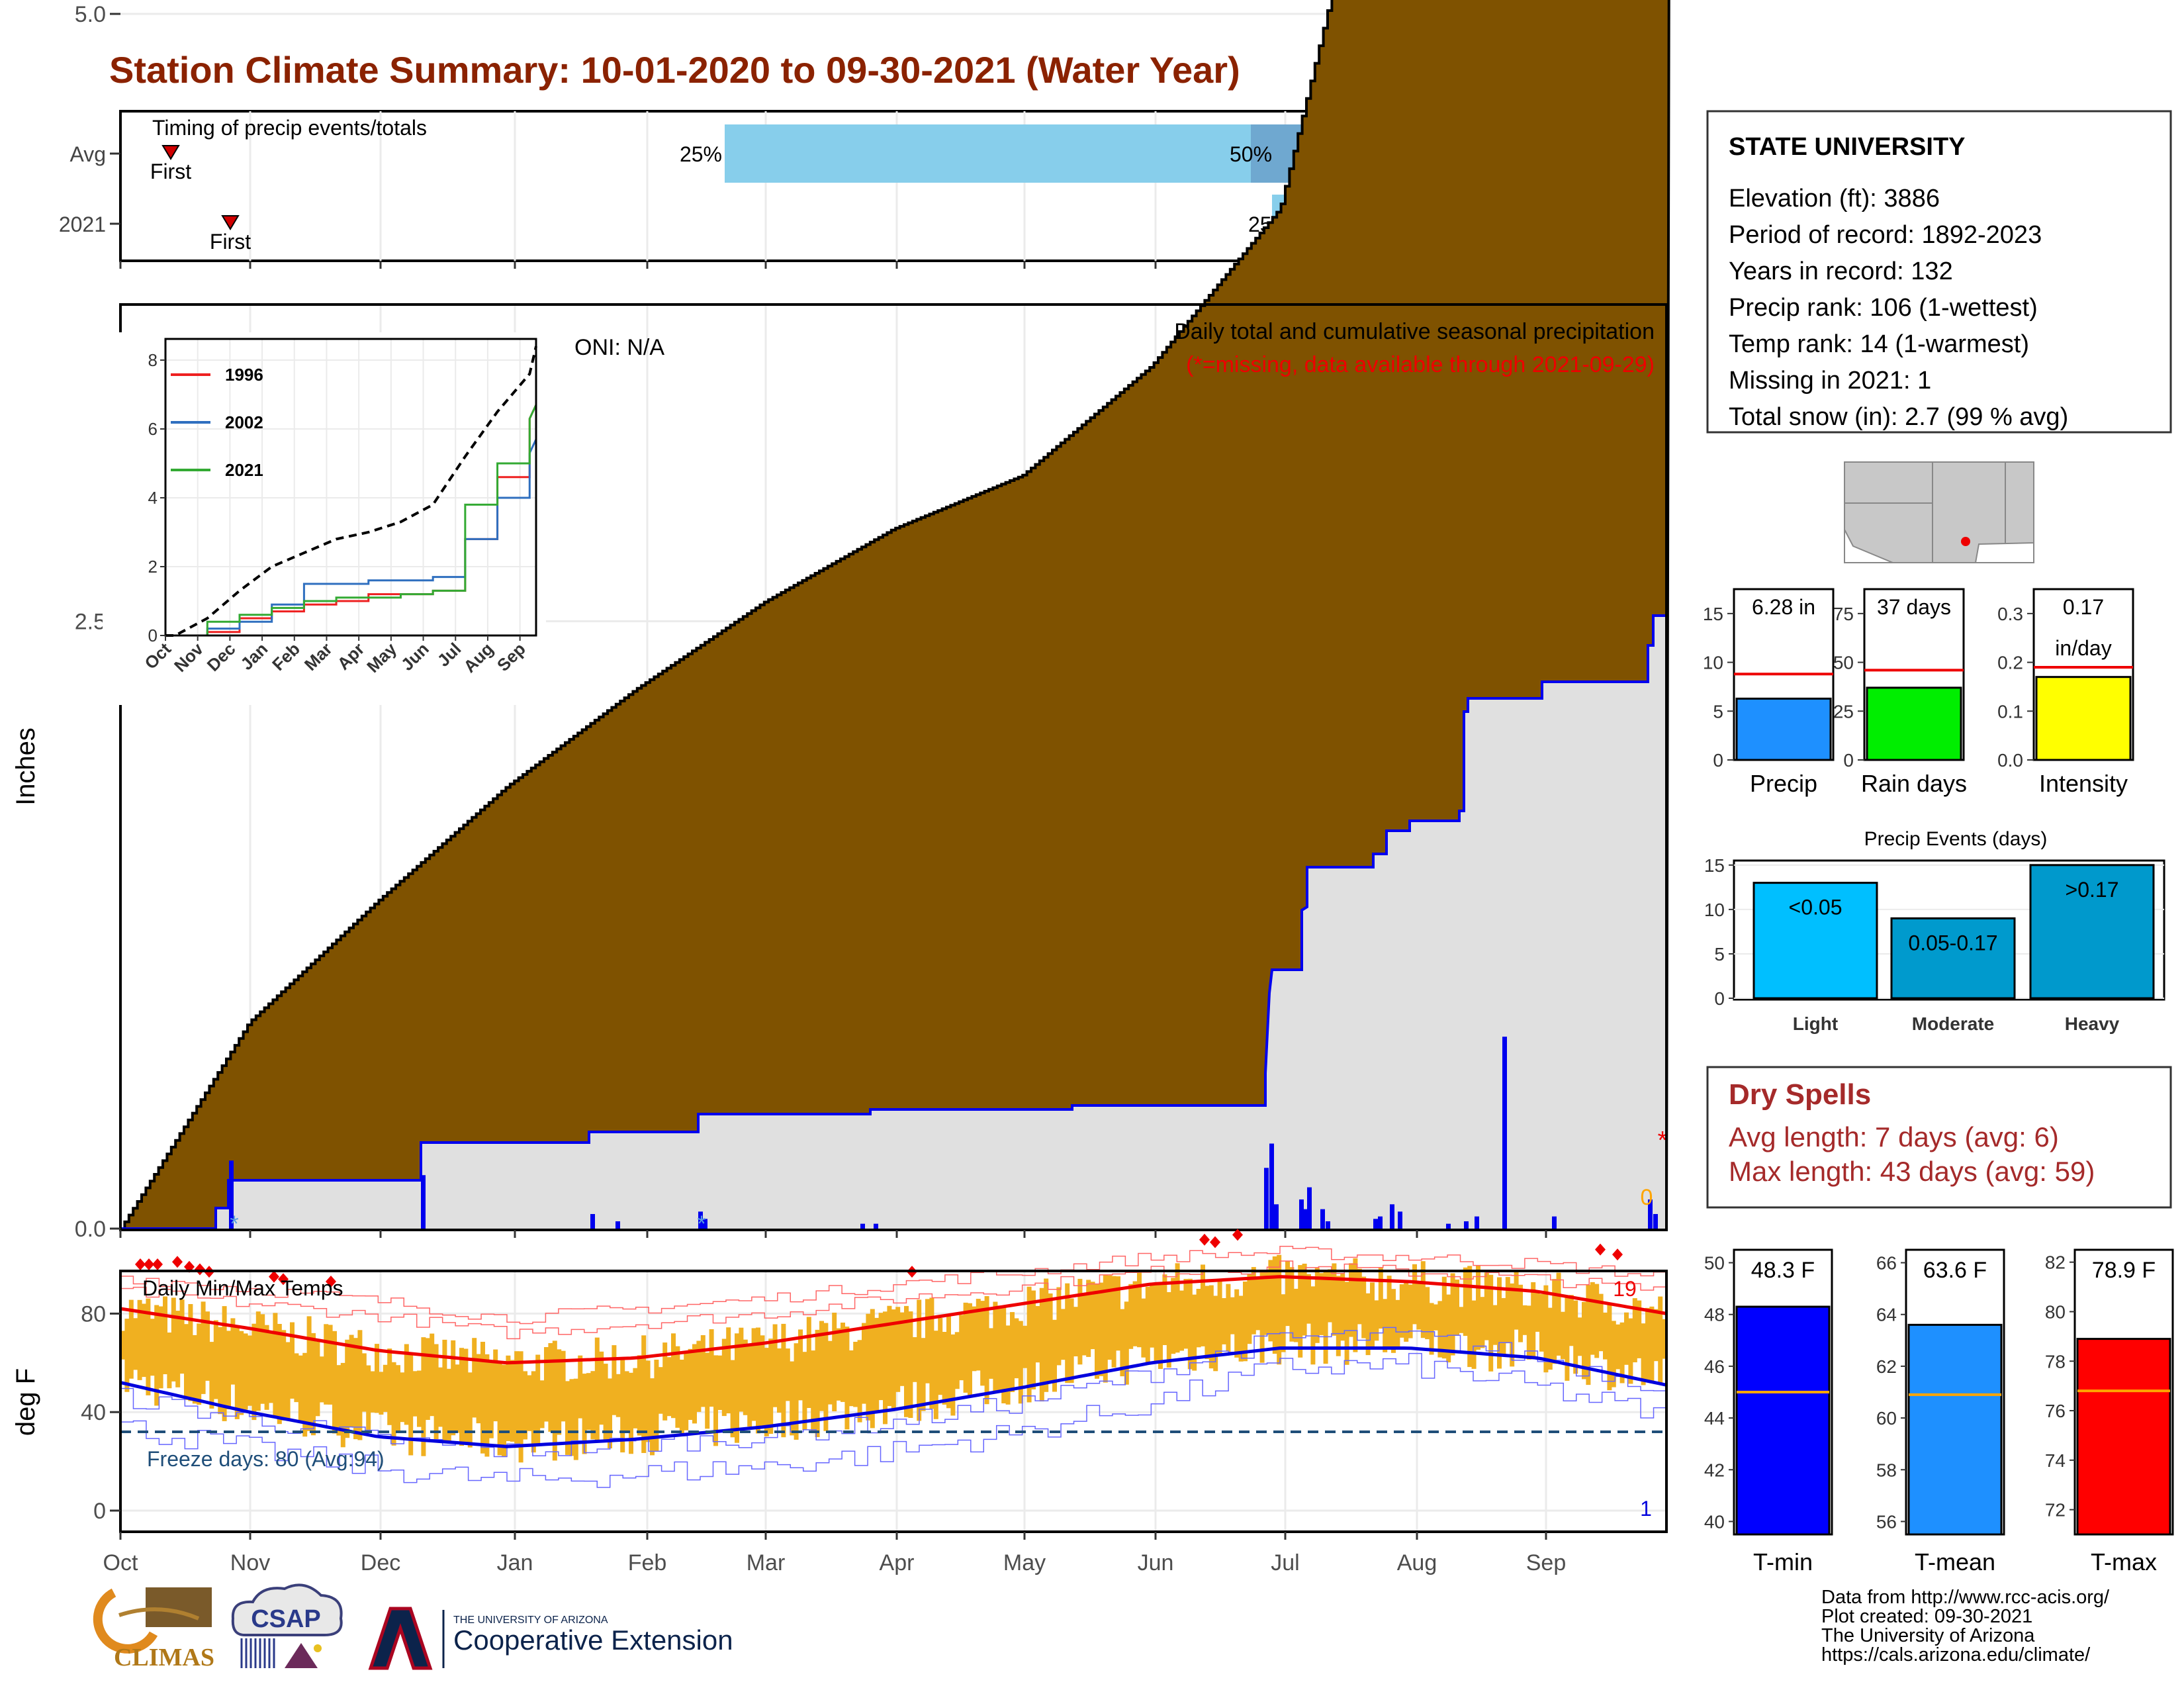  Describe the element at coordinates (1830, 381) in the screenshot. I see `station-info-line: Missing in 2021: 1` at that location.